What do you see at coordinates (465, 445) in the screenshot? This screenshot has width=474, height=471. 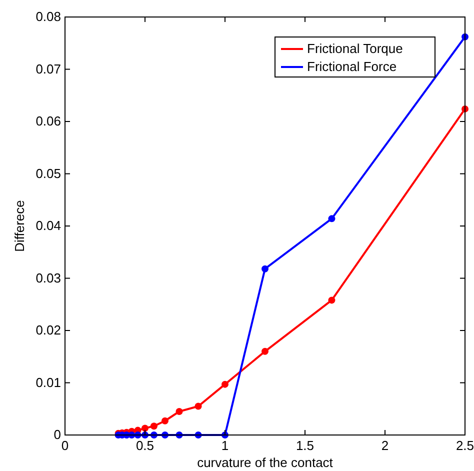 I see `x-tick-label: 2.5` at bounding box center [465, 445].